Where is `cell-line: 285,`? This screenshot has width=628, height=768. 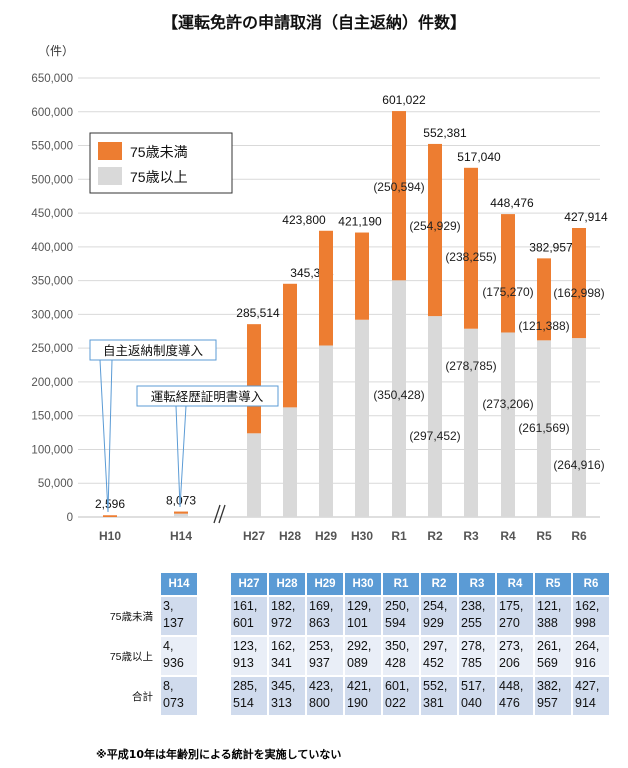
cell-line: 285, is located at coordinates (245, 686).